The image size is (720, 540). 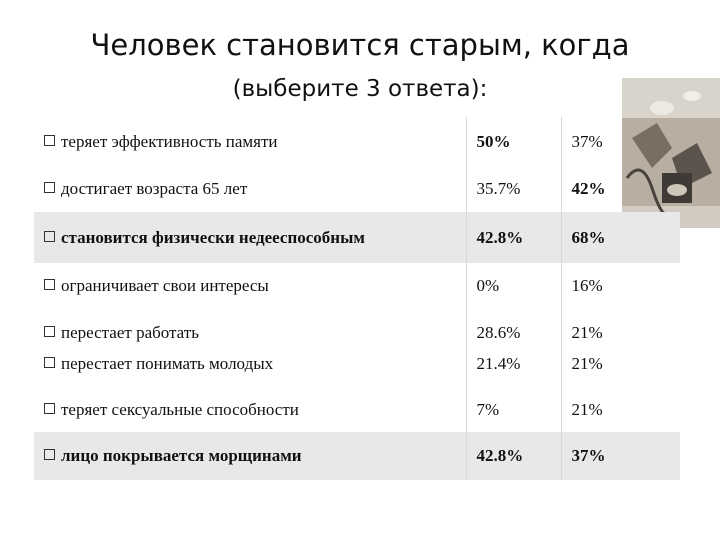 I want to click on value-b: 68%, so click(x=620, y=237).